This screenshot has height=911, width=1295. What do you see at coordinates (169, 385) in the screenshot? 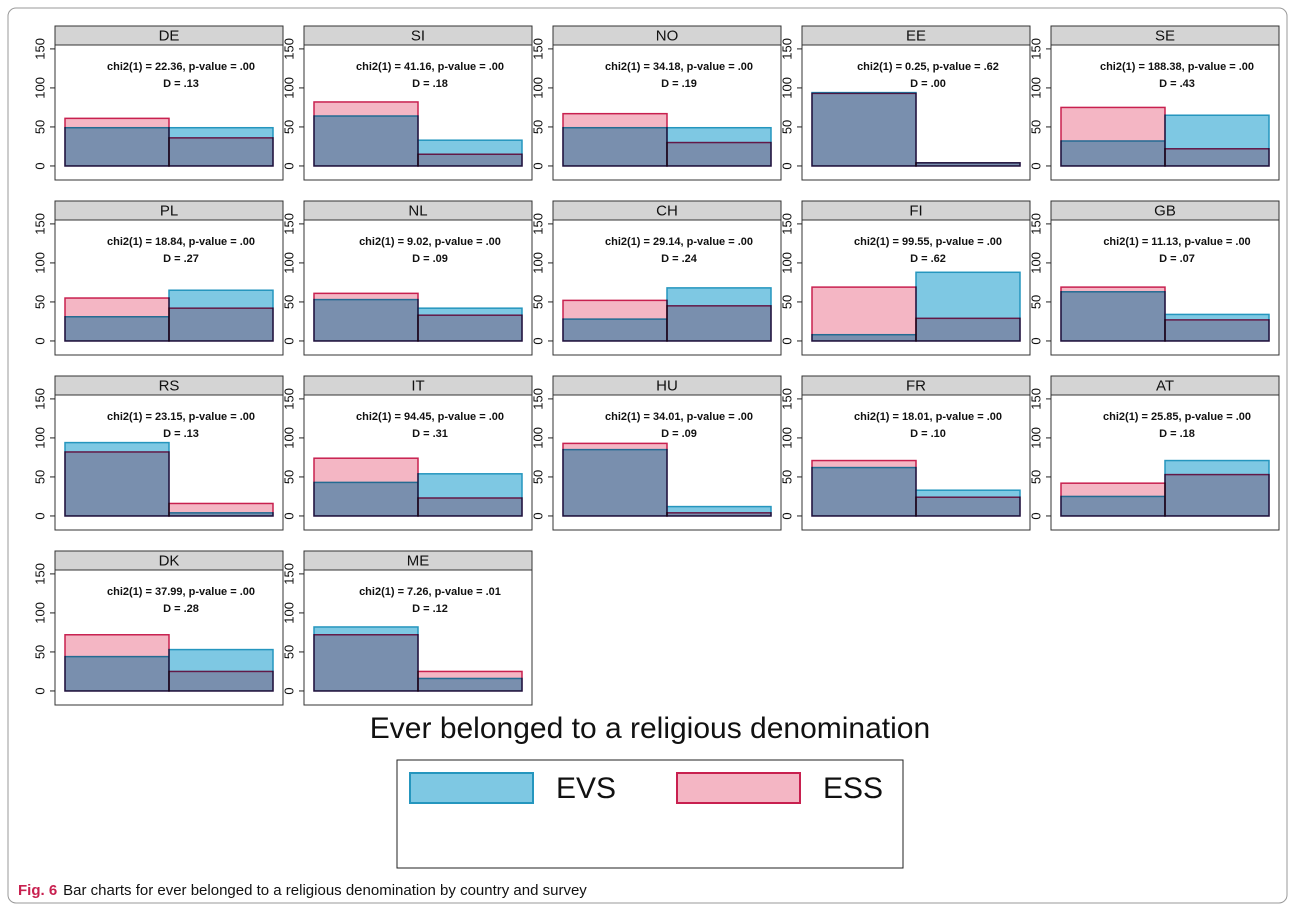
I see `panel-title: RS` at bounding box center [169, 385].